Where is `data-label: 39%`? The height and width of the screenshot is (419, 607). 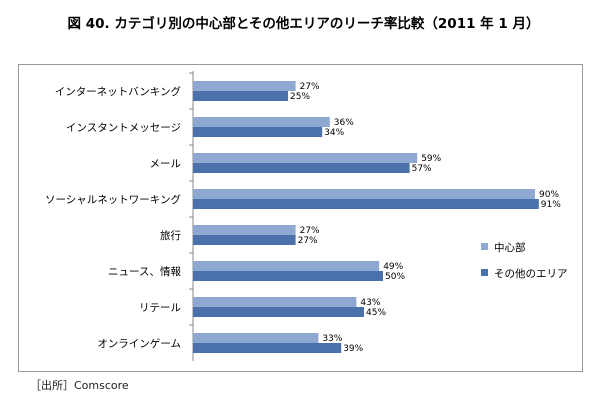
data-label: 39% is located at coordinates (353, 349).